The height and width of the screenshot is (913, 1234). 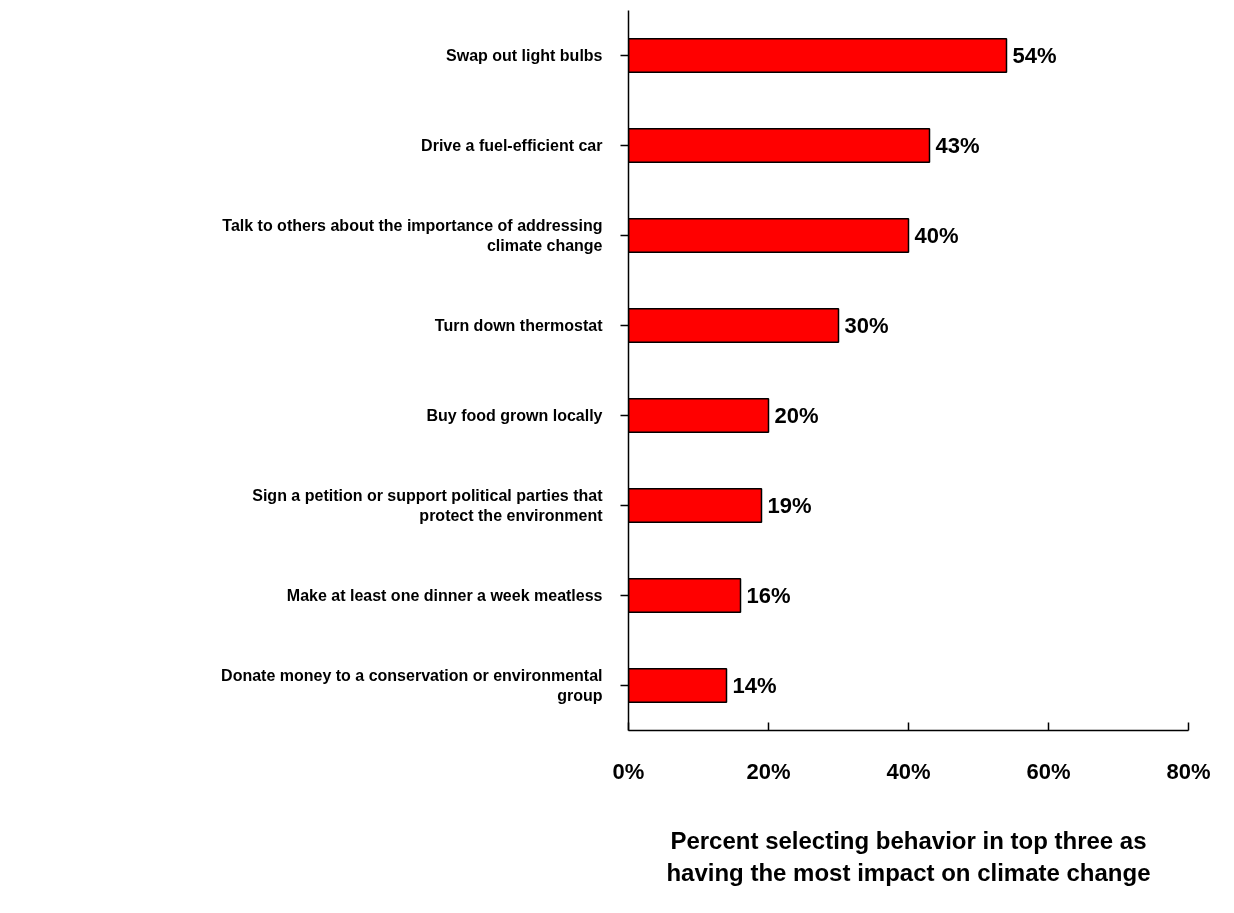 What do you see at coordinates (1034, 55) in the screenshot?
I see `data-label: 54%` at bounding box center [1034, 55].